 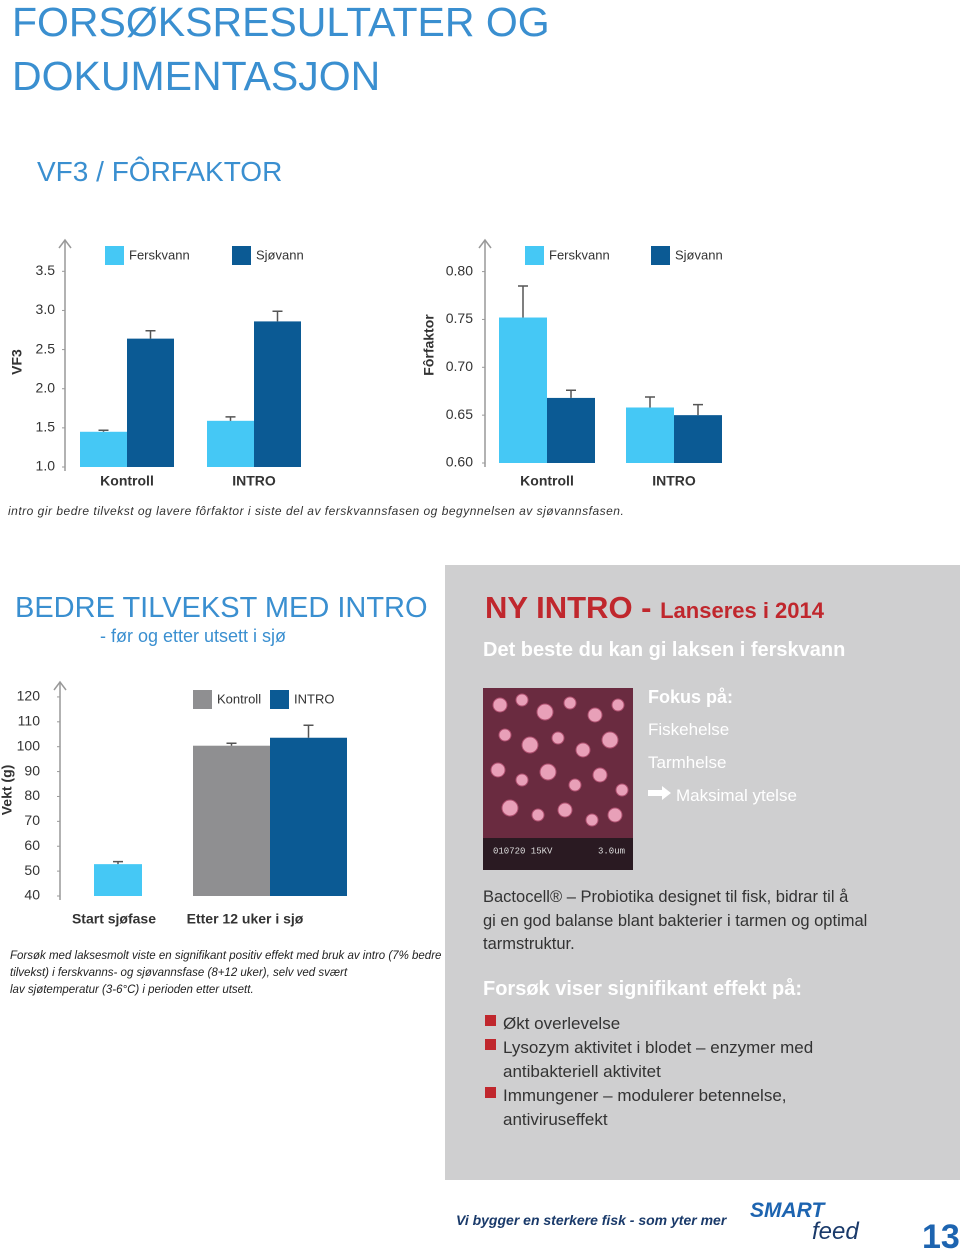 I want to click on y-tick-label: 90, so click(x=32, y=770).